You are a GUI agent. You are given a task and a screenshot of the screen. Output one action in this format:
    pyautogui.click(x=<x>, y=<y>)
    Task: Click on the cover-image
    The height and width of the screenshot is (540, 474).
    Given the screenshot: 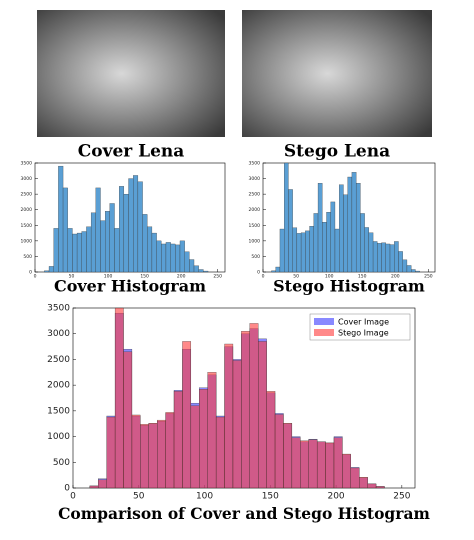 What is the action you would take?
    pyautogui.click(x=131, y=73)
    